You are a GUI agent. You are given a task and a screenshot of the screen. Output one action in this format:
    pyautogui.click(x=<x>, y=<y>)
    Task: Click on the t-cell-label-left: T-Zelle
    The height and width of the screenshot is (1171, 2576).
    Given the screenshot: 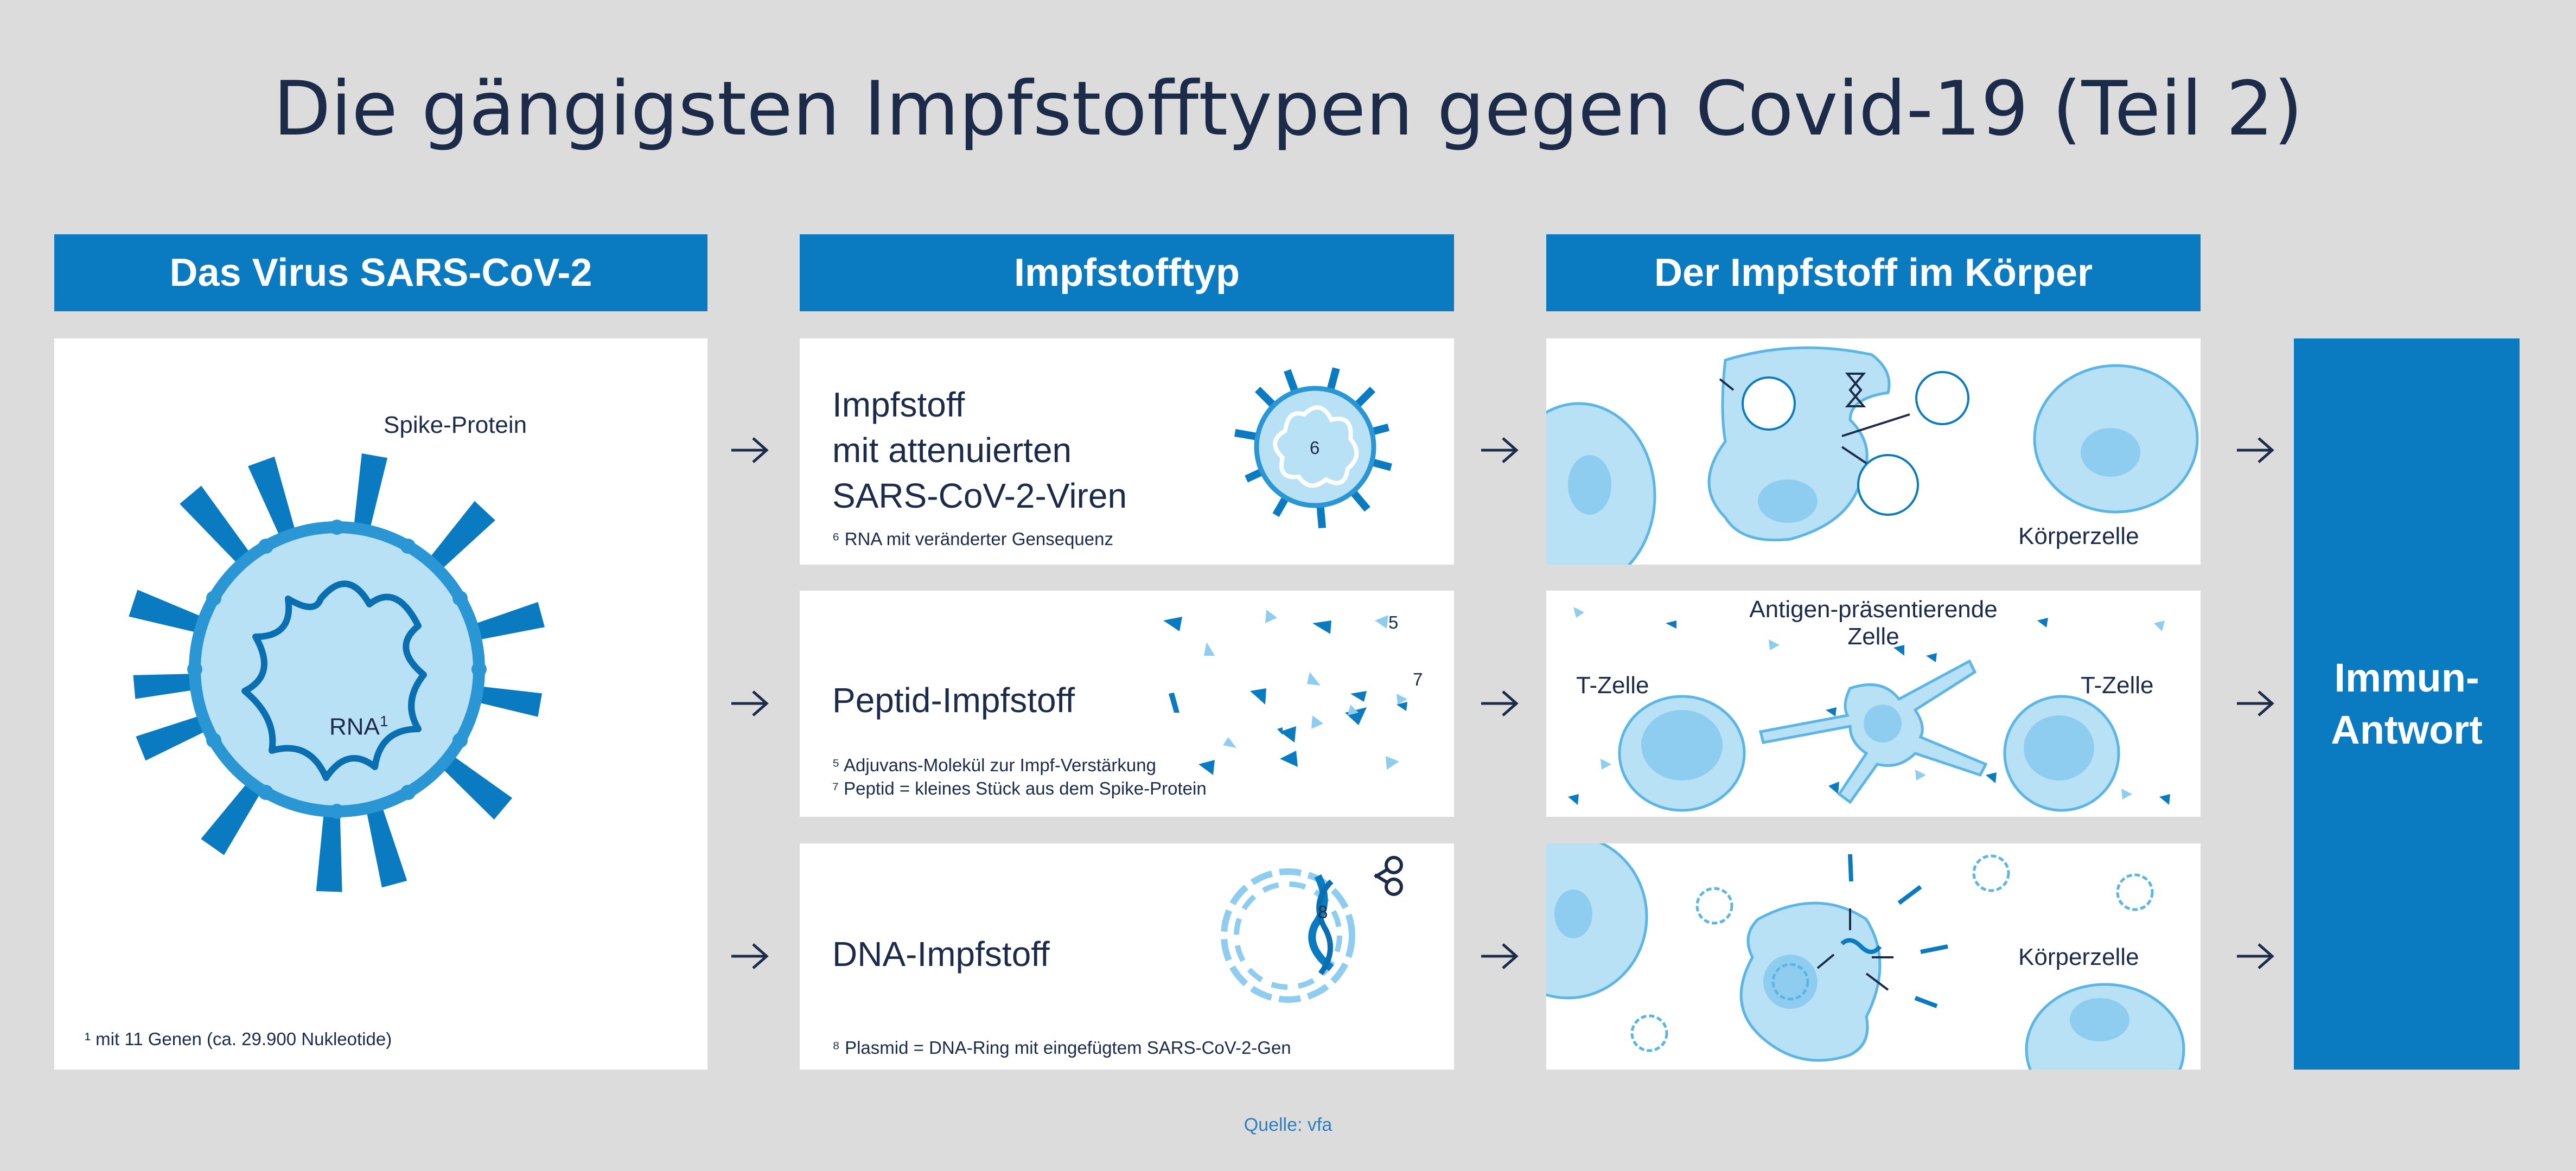 What is the action you would take?
    pyautogui.click(x=1612, y=685)
    